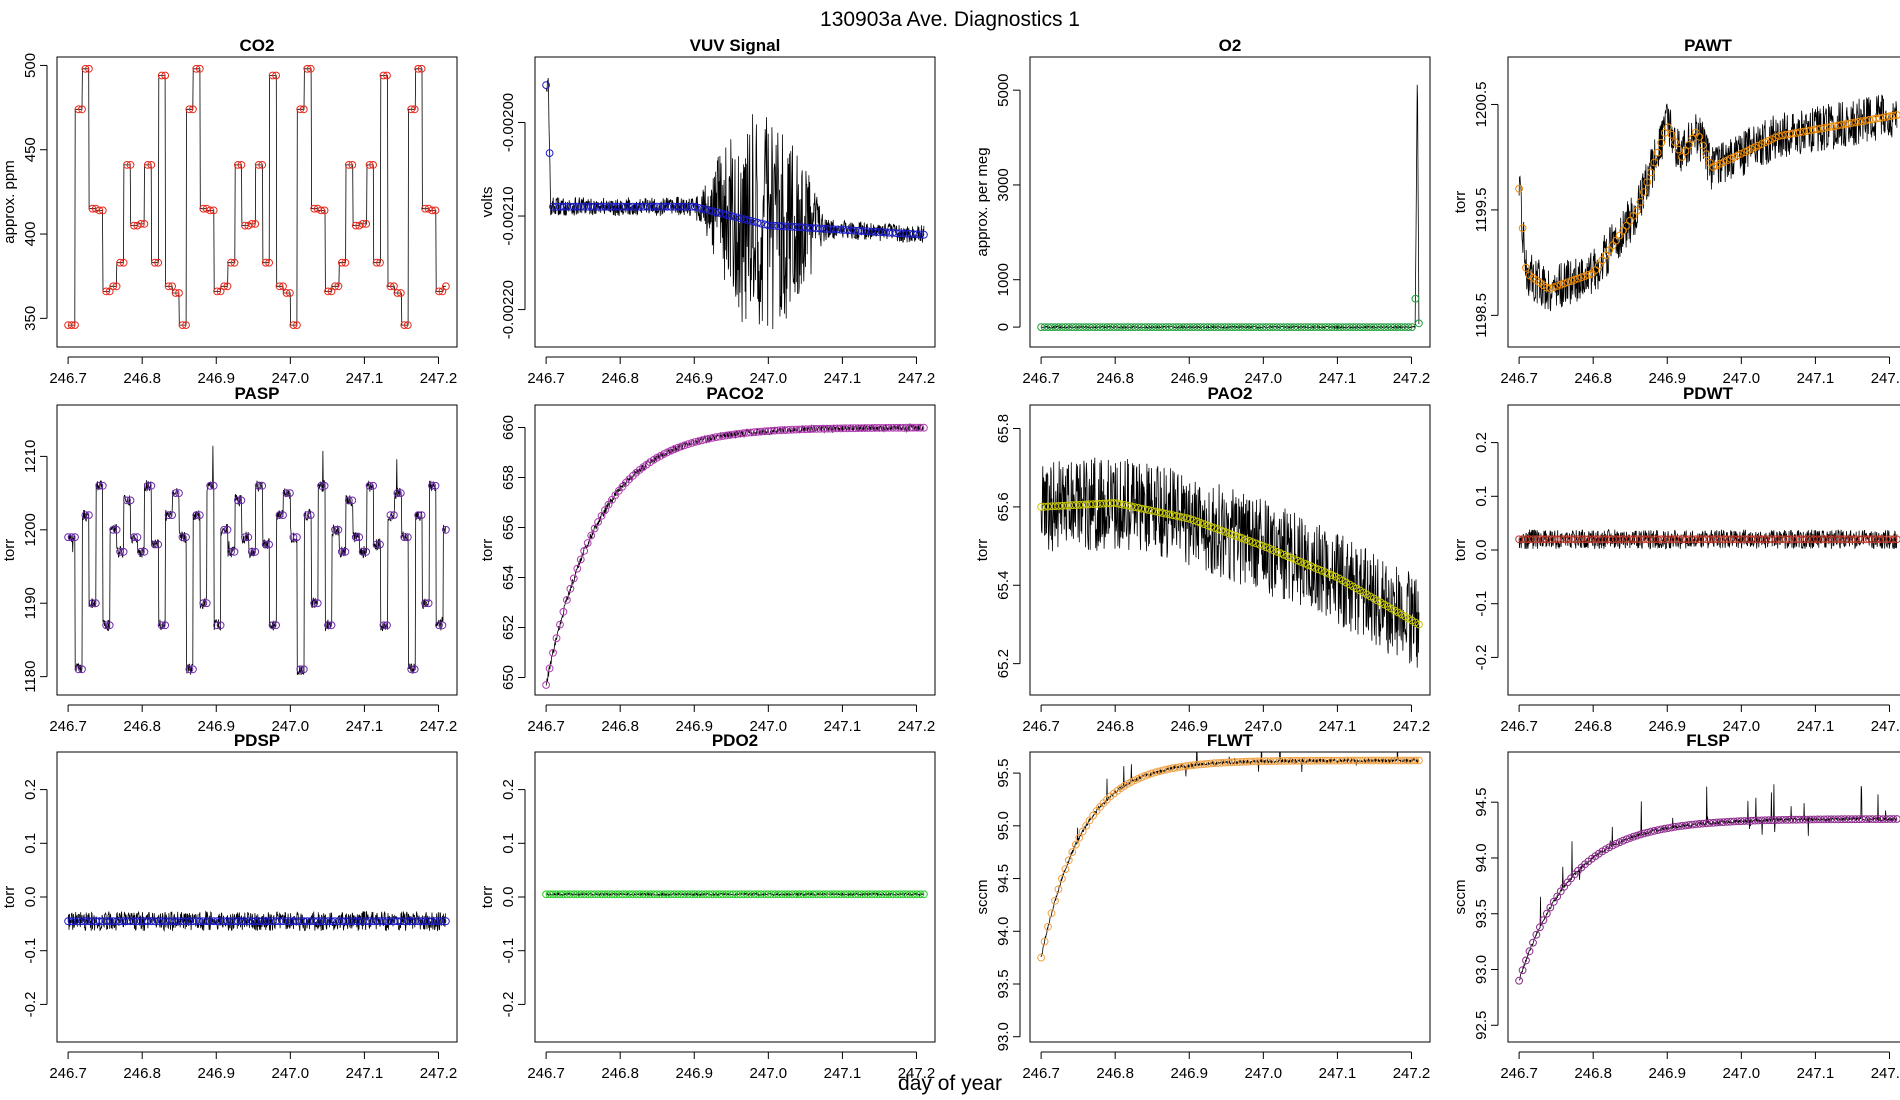  Describe the element at coordinates (30, 318) in the screenshot. I see `y-tick-label: 350` at that location.